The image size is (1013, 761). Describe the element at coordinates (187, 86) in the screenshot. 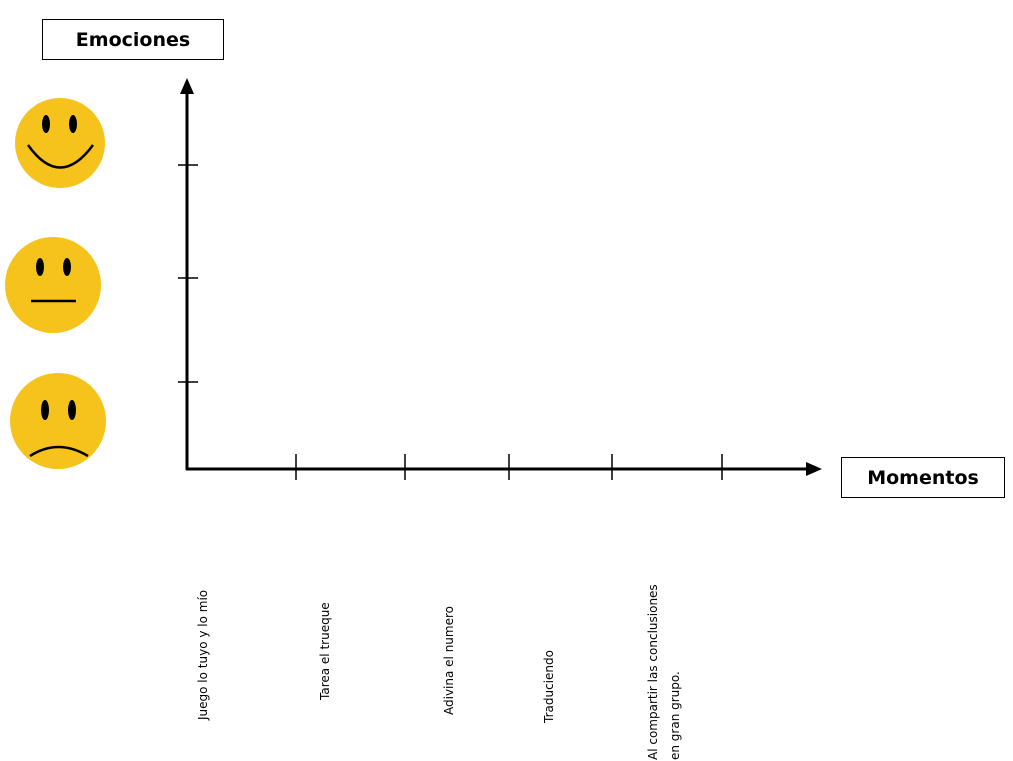

I see `y-axis-arrowhead` at that location.